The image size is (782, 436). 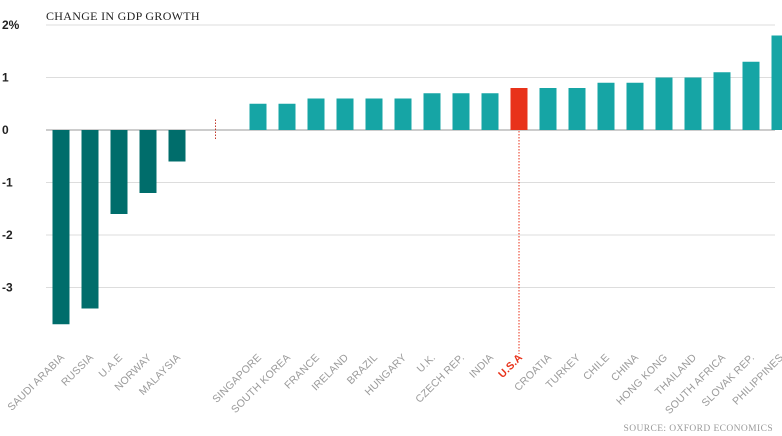 I want to click on bar-u-a-e, so click(x=119, y=172).